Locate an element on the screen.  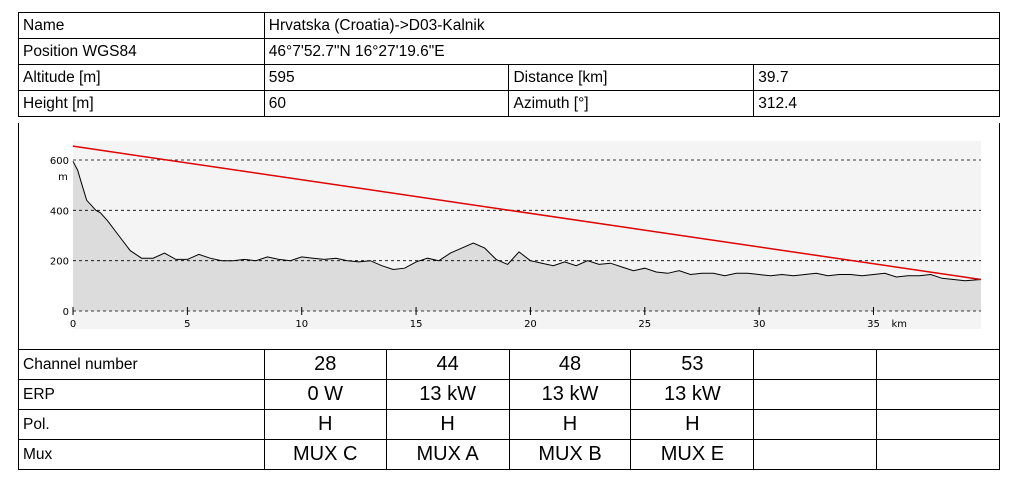
x-tick-label-25: 25 is located at coordinates (644, 324).